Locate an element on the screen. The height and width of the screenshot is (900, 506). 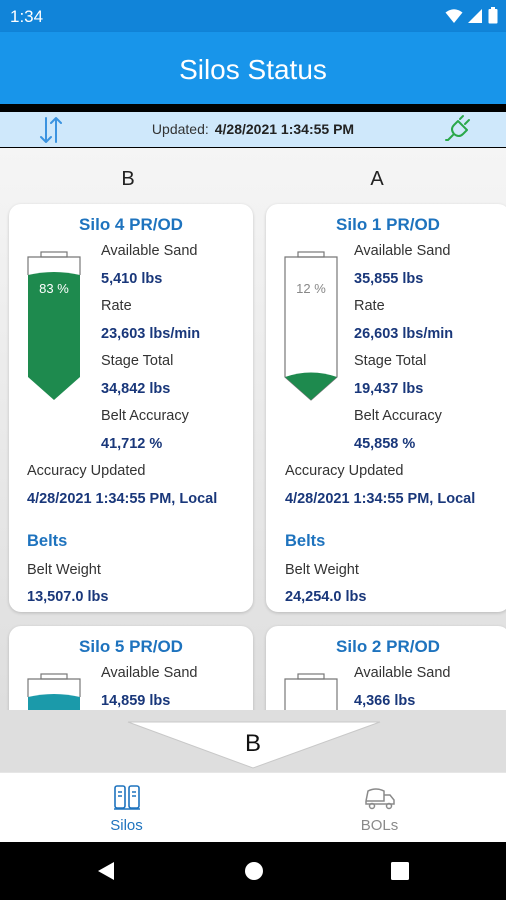
updated-value: 4/28/2021 1:34:55 PM is located at coordinates (284, 129).